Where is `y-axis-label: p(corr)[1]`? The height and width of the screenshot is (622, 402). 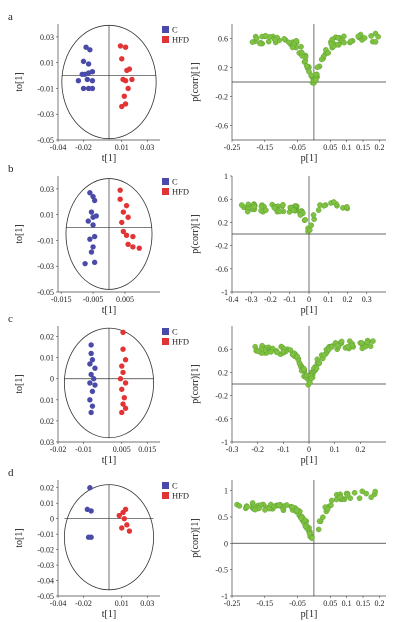 y-axis-label: p(corr)[1] is located at coordinates (195, 81).